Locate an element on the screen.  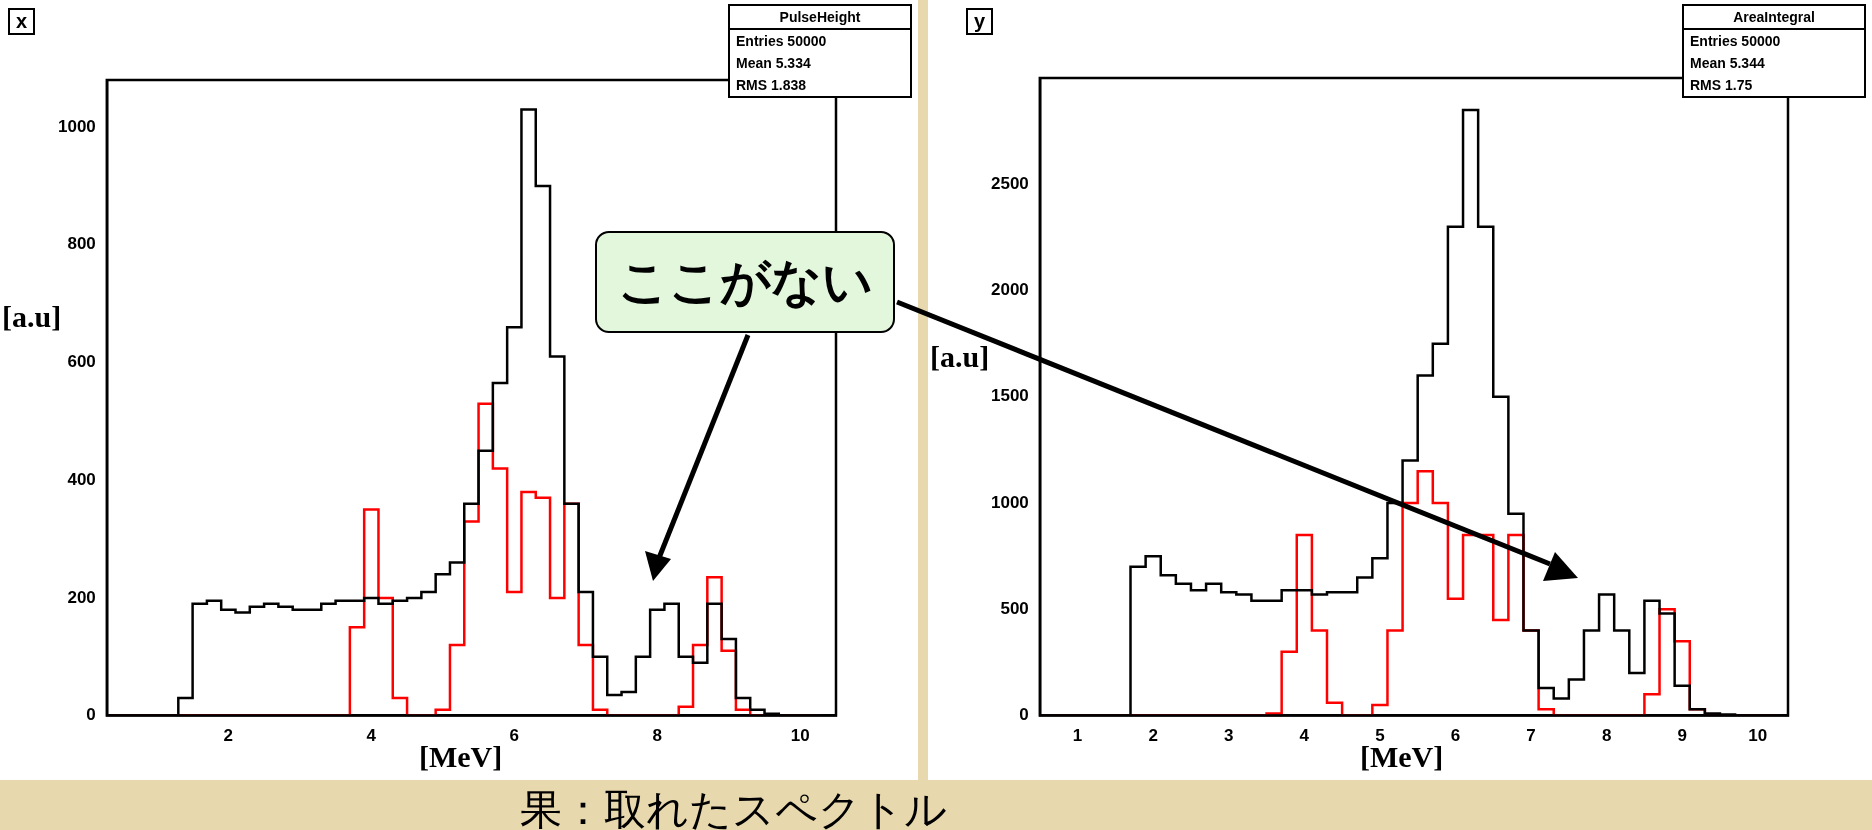
chart-title: x is located at coordinates (22, 21).